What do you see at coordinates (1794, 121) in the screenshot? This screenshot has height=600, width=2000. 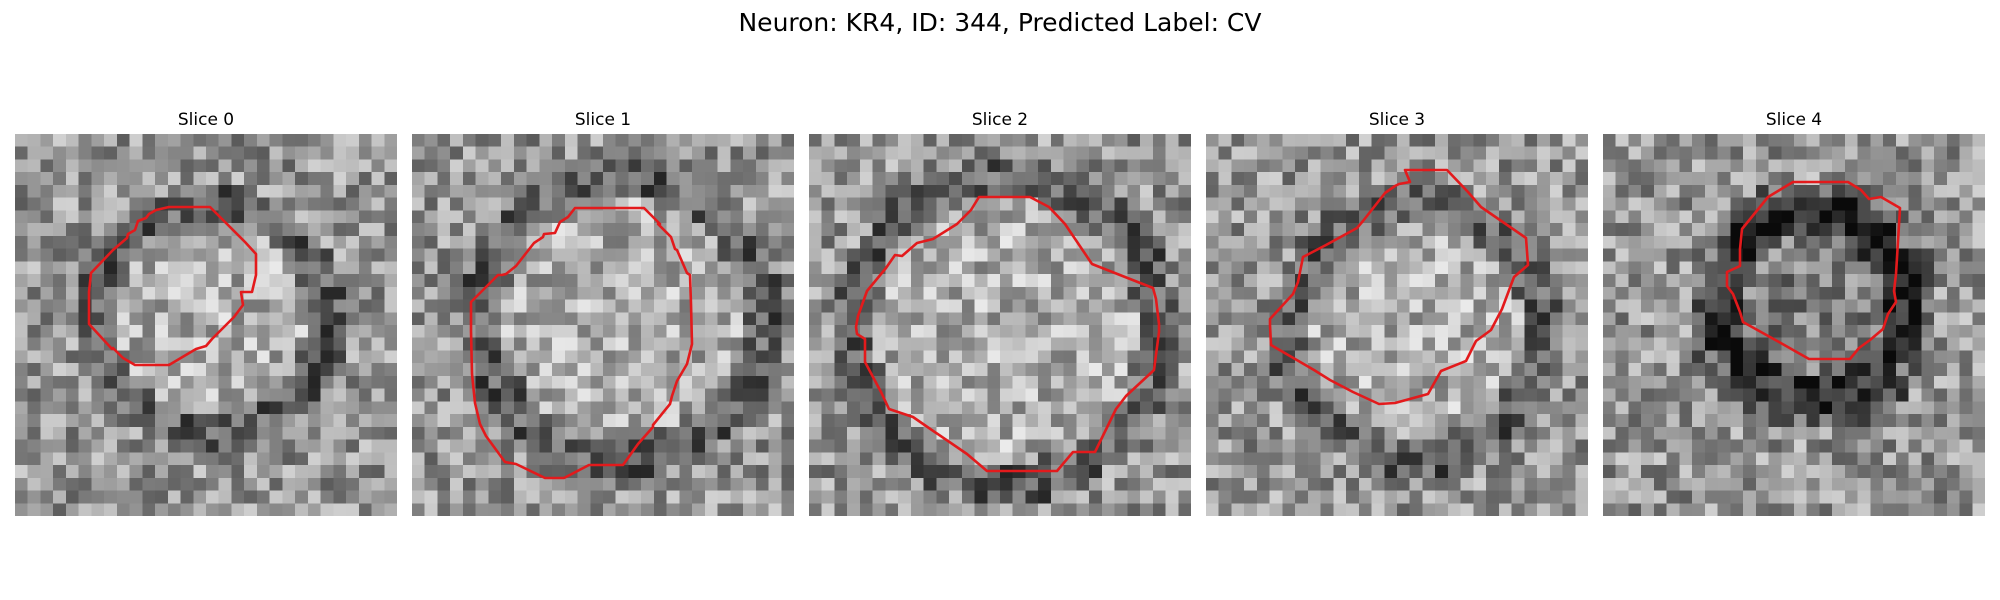 I see `slice-title: Slice 4` at bounding box center [1794, 121].